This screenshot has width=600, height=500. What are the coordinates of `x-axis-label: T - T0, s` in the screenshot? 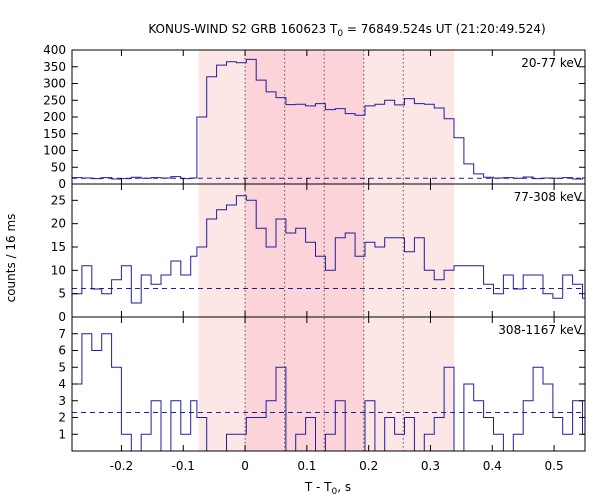 It's located at (327, 488).